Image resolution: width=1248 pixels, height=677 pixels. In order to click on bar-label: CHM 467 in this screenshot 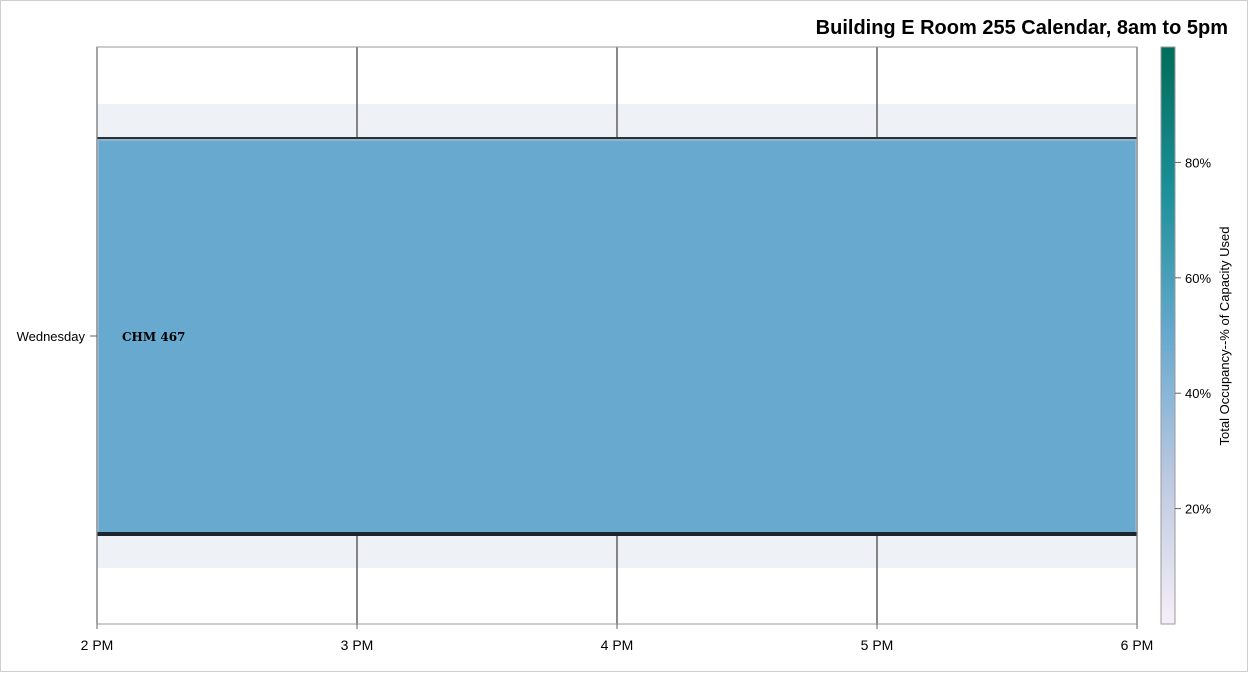, I will do `click(153, 337)`.